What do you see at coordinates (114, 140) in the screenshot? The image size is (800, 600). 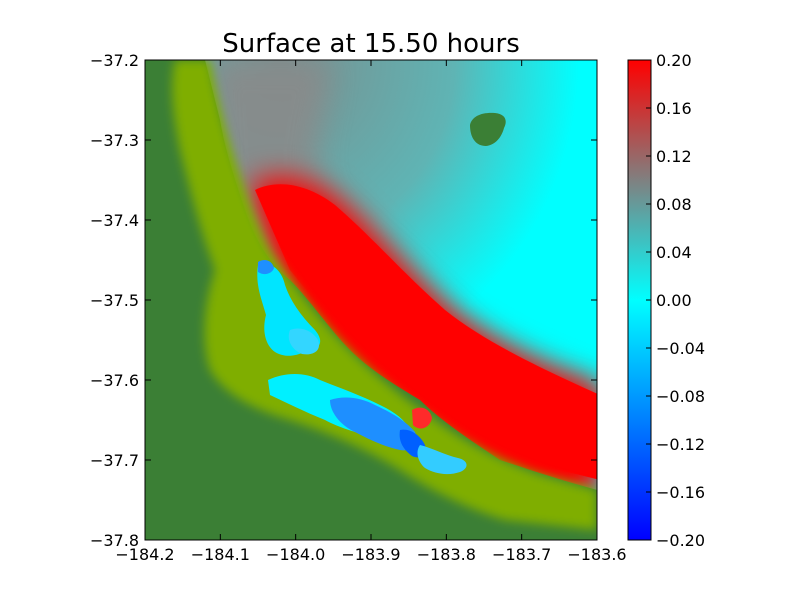 I see `y-tick-label: −37.3` at bounding box center [114, 140].